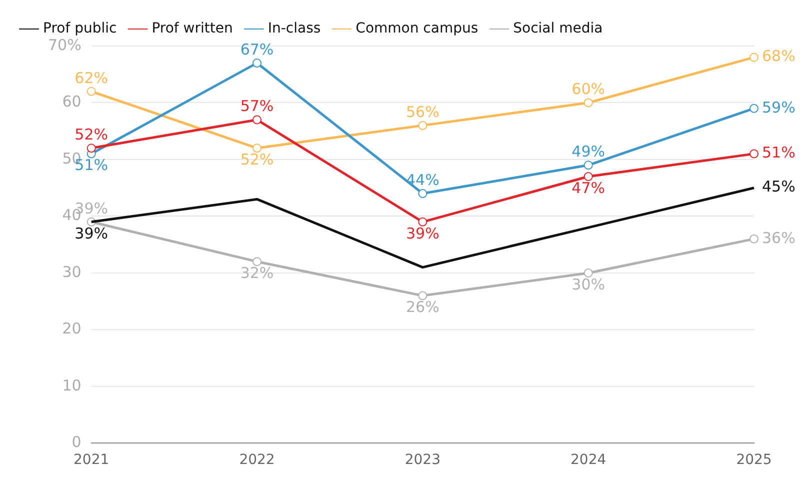  I want to click on data-label: 57%, so click(257, 106).